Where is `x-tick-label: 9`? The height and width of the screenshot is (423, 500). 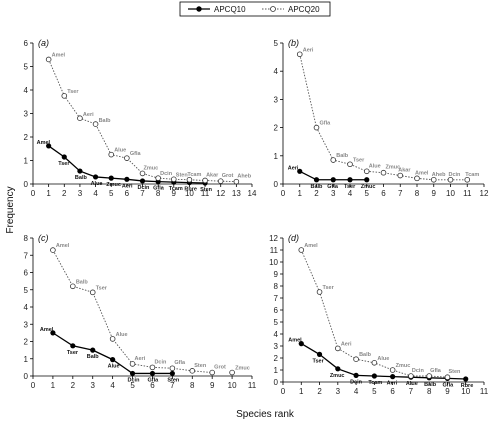 x-tick-label: 9 is located at coordinates (174, 193).